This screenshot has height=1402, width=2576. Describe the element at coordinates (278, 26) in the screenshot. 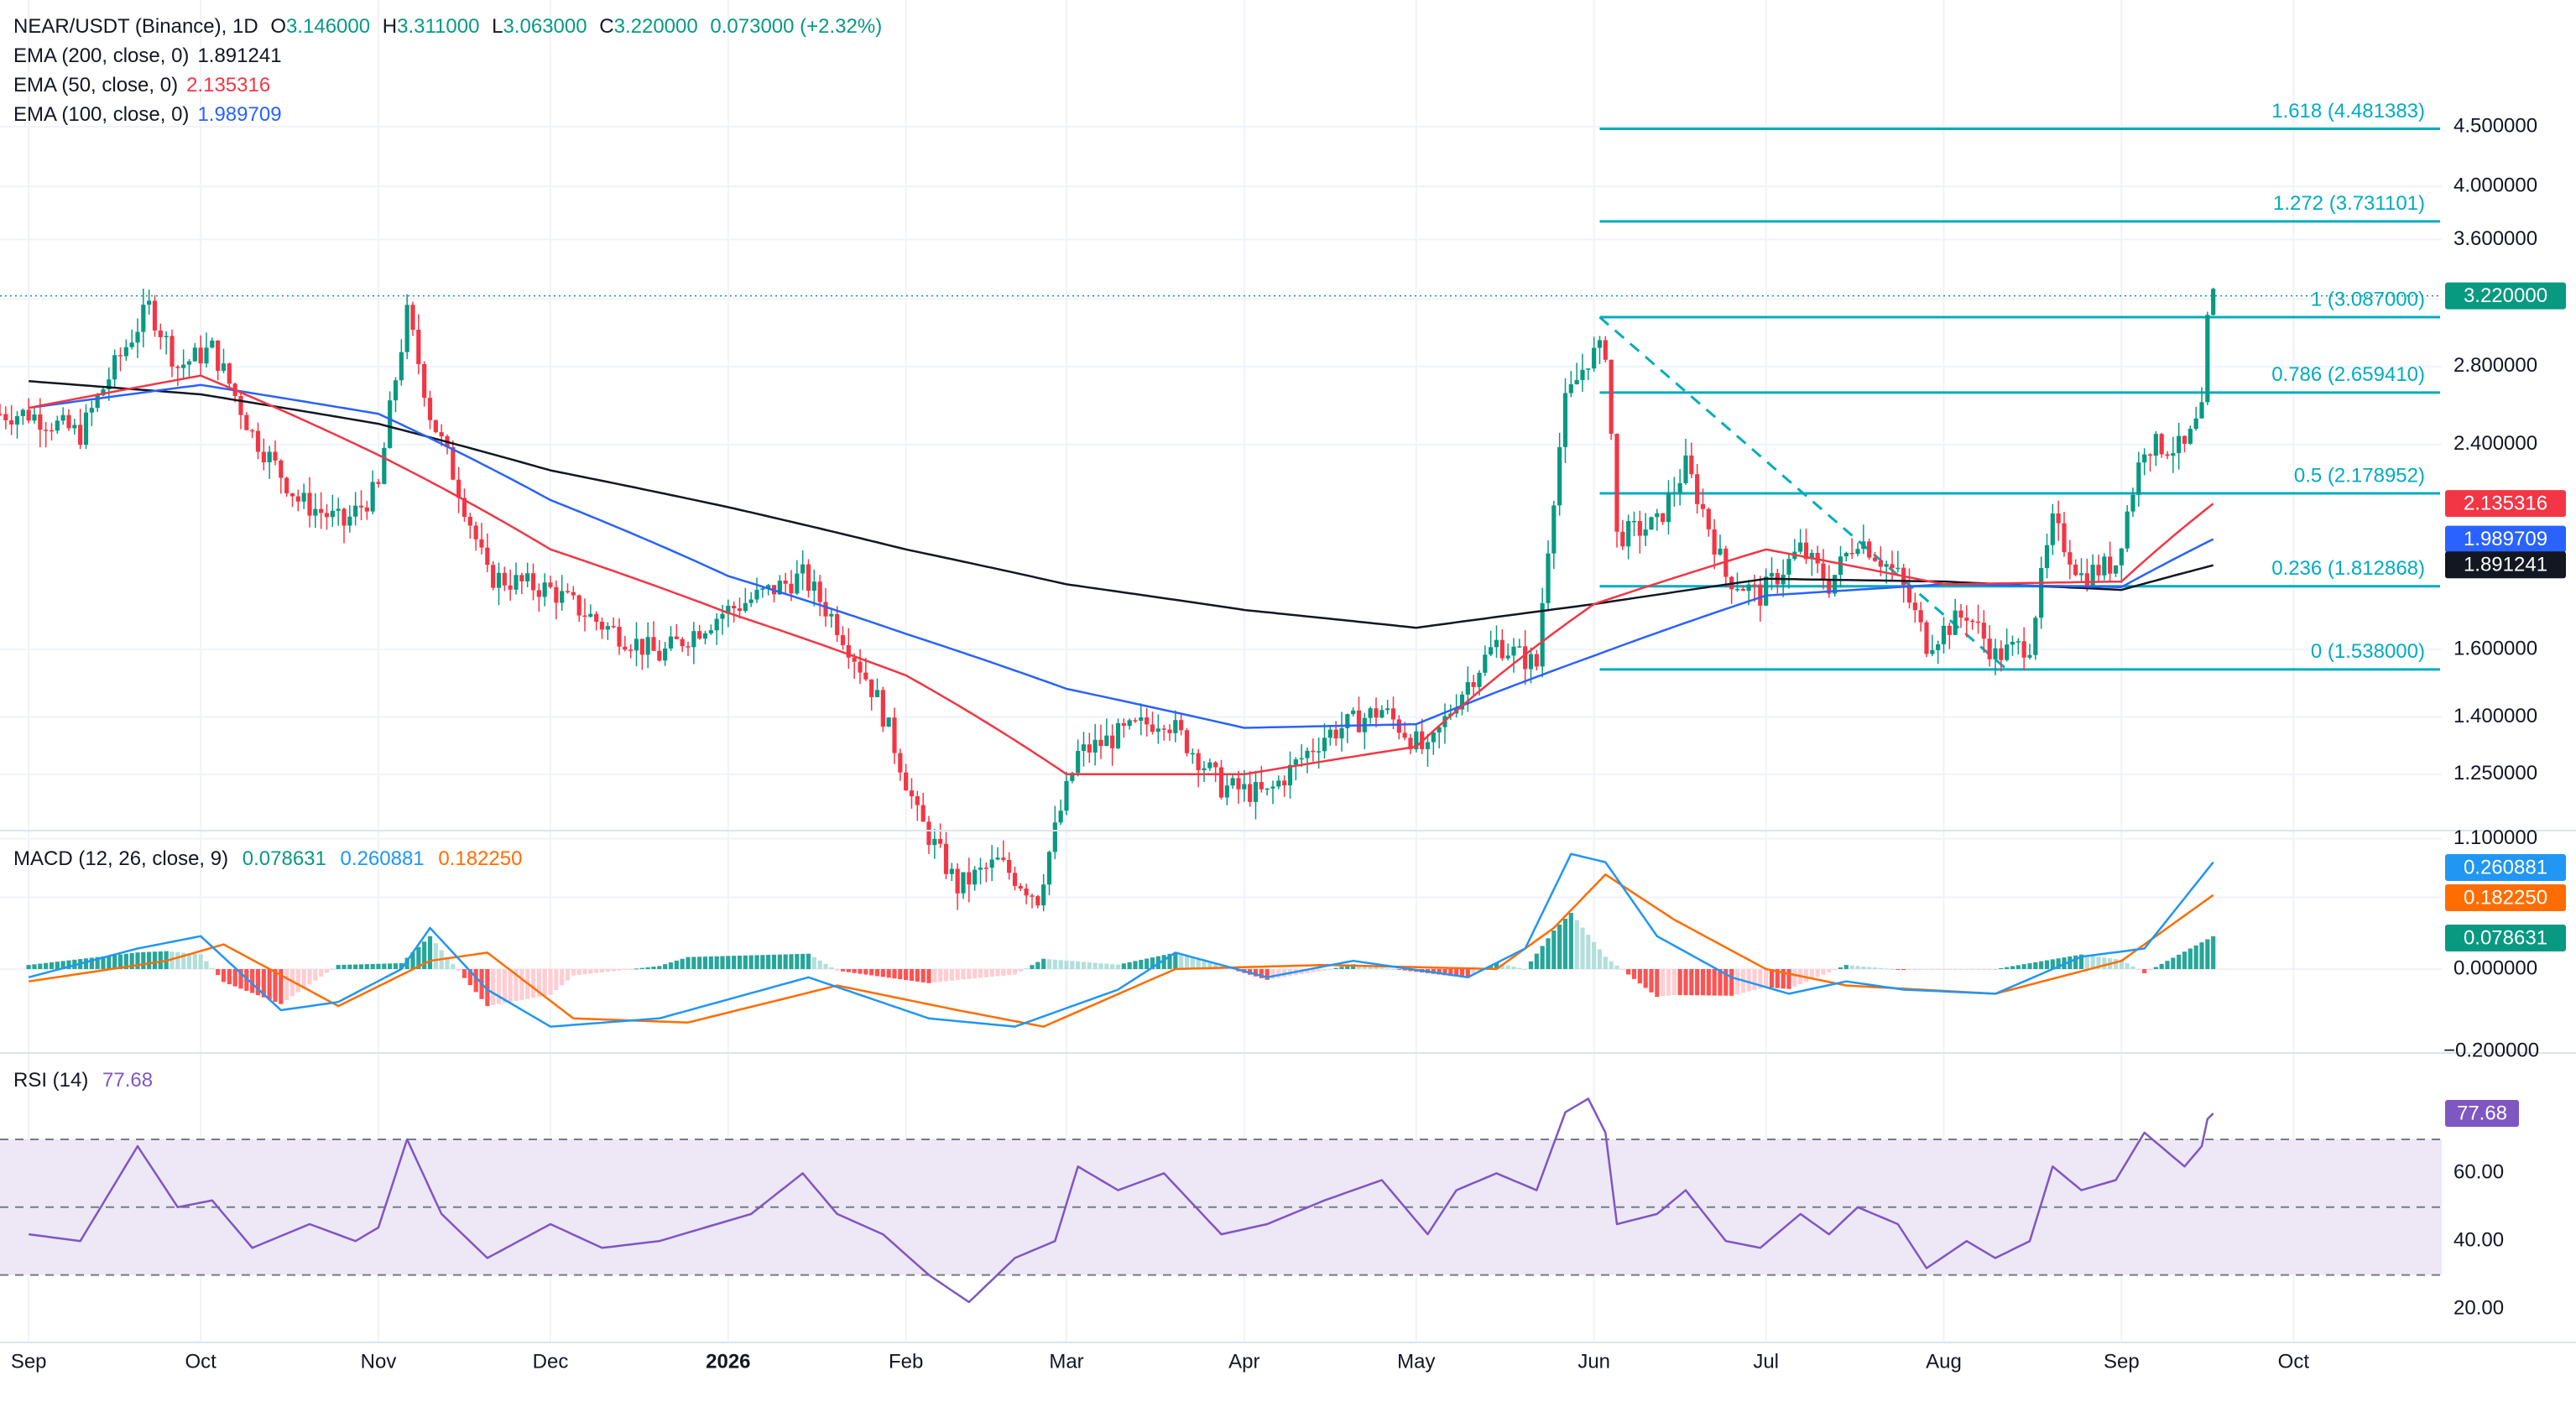

I see `ohlc-open-key: O` at that location.